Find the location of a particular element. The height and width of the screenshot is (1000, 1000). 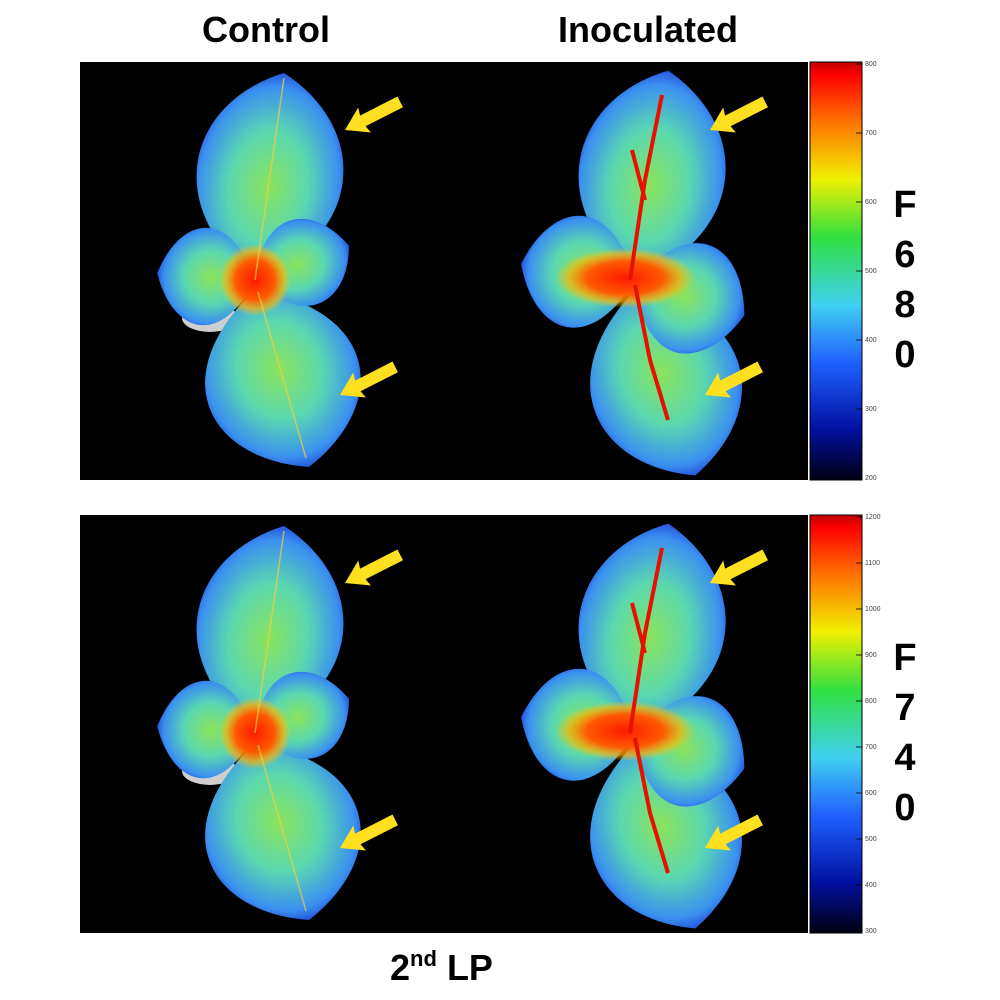

footer-label: 2nd LP is located at coordinates (441, 967).